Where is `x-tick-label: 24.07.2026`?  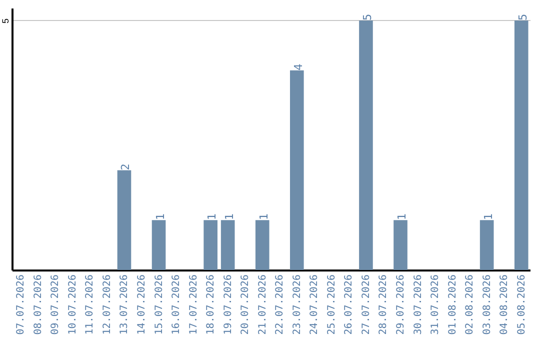 x-tick-label: 24.07.2026 is located at coordinates (314, 304).